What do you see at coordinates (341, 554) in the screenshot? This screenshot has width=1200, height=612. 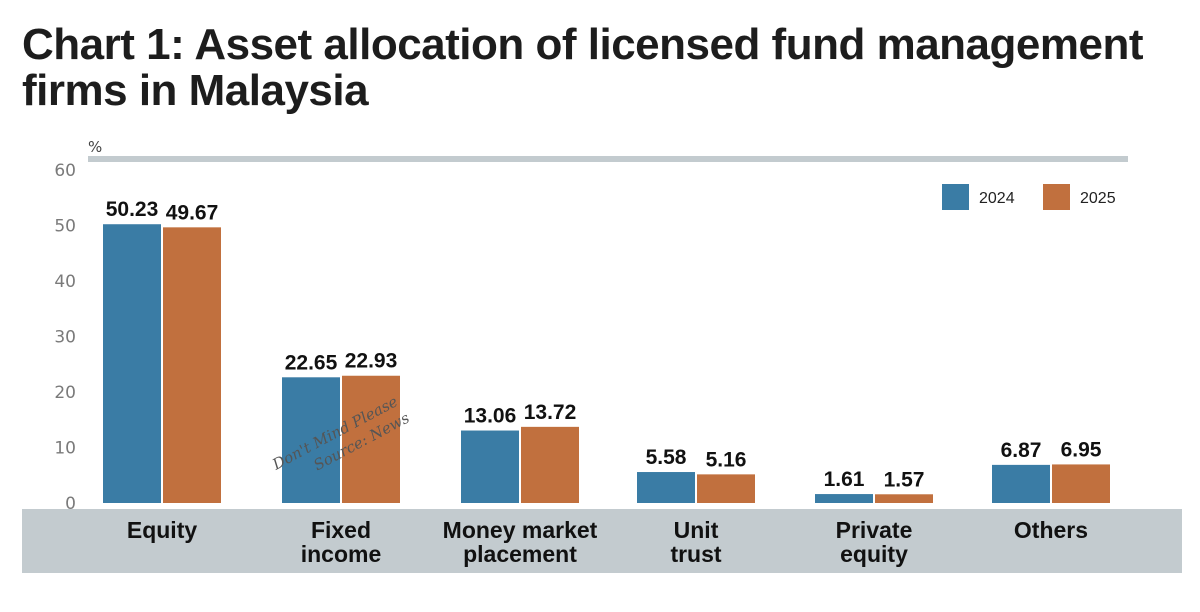 I see `category-label: income` at bounding box center [341, 554].